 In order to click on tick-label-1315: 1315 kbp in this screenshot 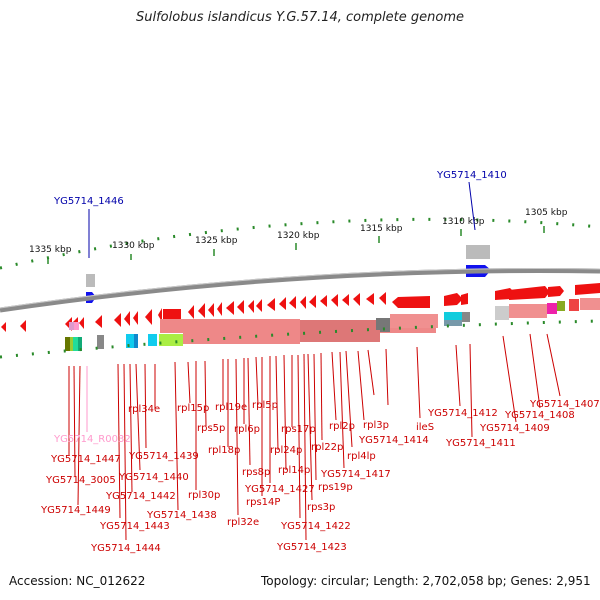, I will do `click(381, 229)`.